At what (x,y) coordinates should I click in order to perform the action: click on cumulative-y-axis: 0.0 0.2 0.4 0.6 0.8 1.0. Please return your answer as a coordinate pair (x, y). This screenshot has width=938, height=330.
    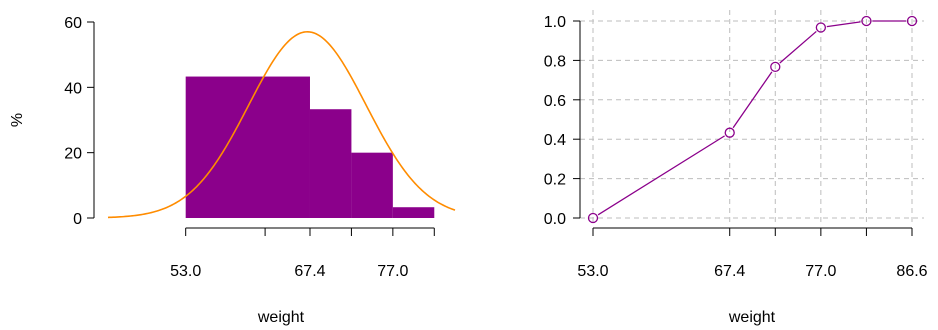
    Looking at the image, I should click on (562, 121).